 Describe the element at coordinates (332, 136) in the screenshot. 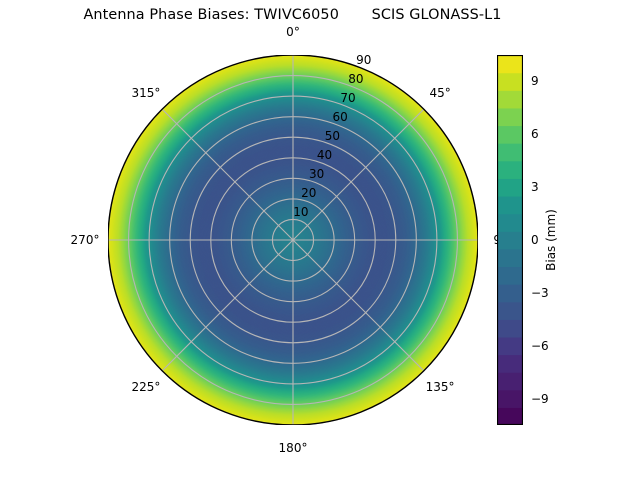

I see `radial-tick-50: 50` at that location.